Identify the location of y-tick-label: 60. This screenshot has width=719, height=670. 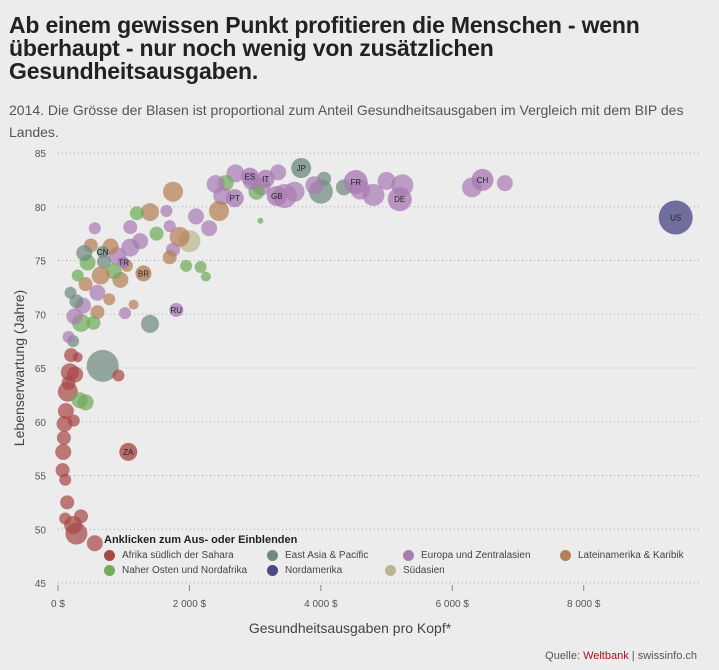
(41, 423).